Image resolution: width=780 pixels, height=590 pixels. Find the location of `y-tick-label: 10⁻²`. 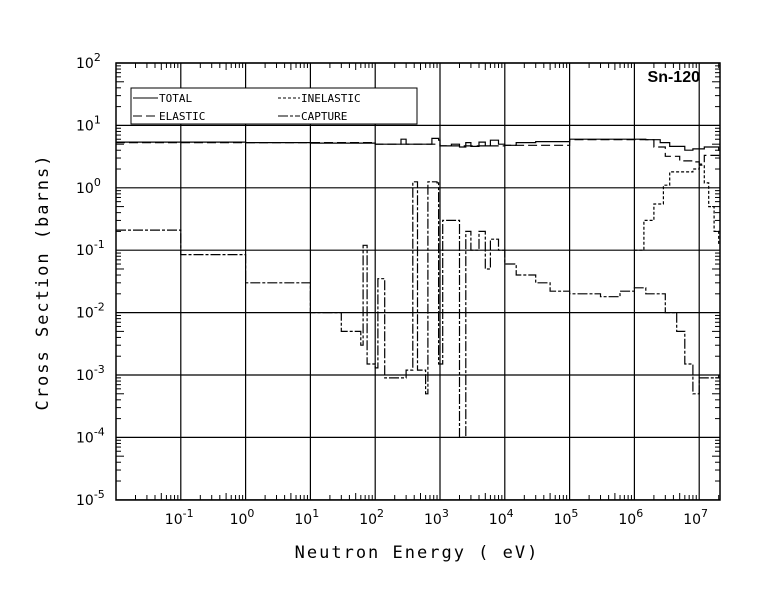

y-tick-label: 10⁻² is located at coordinates (90, 311).